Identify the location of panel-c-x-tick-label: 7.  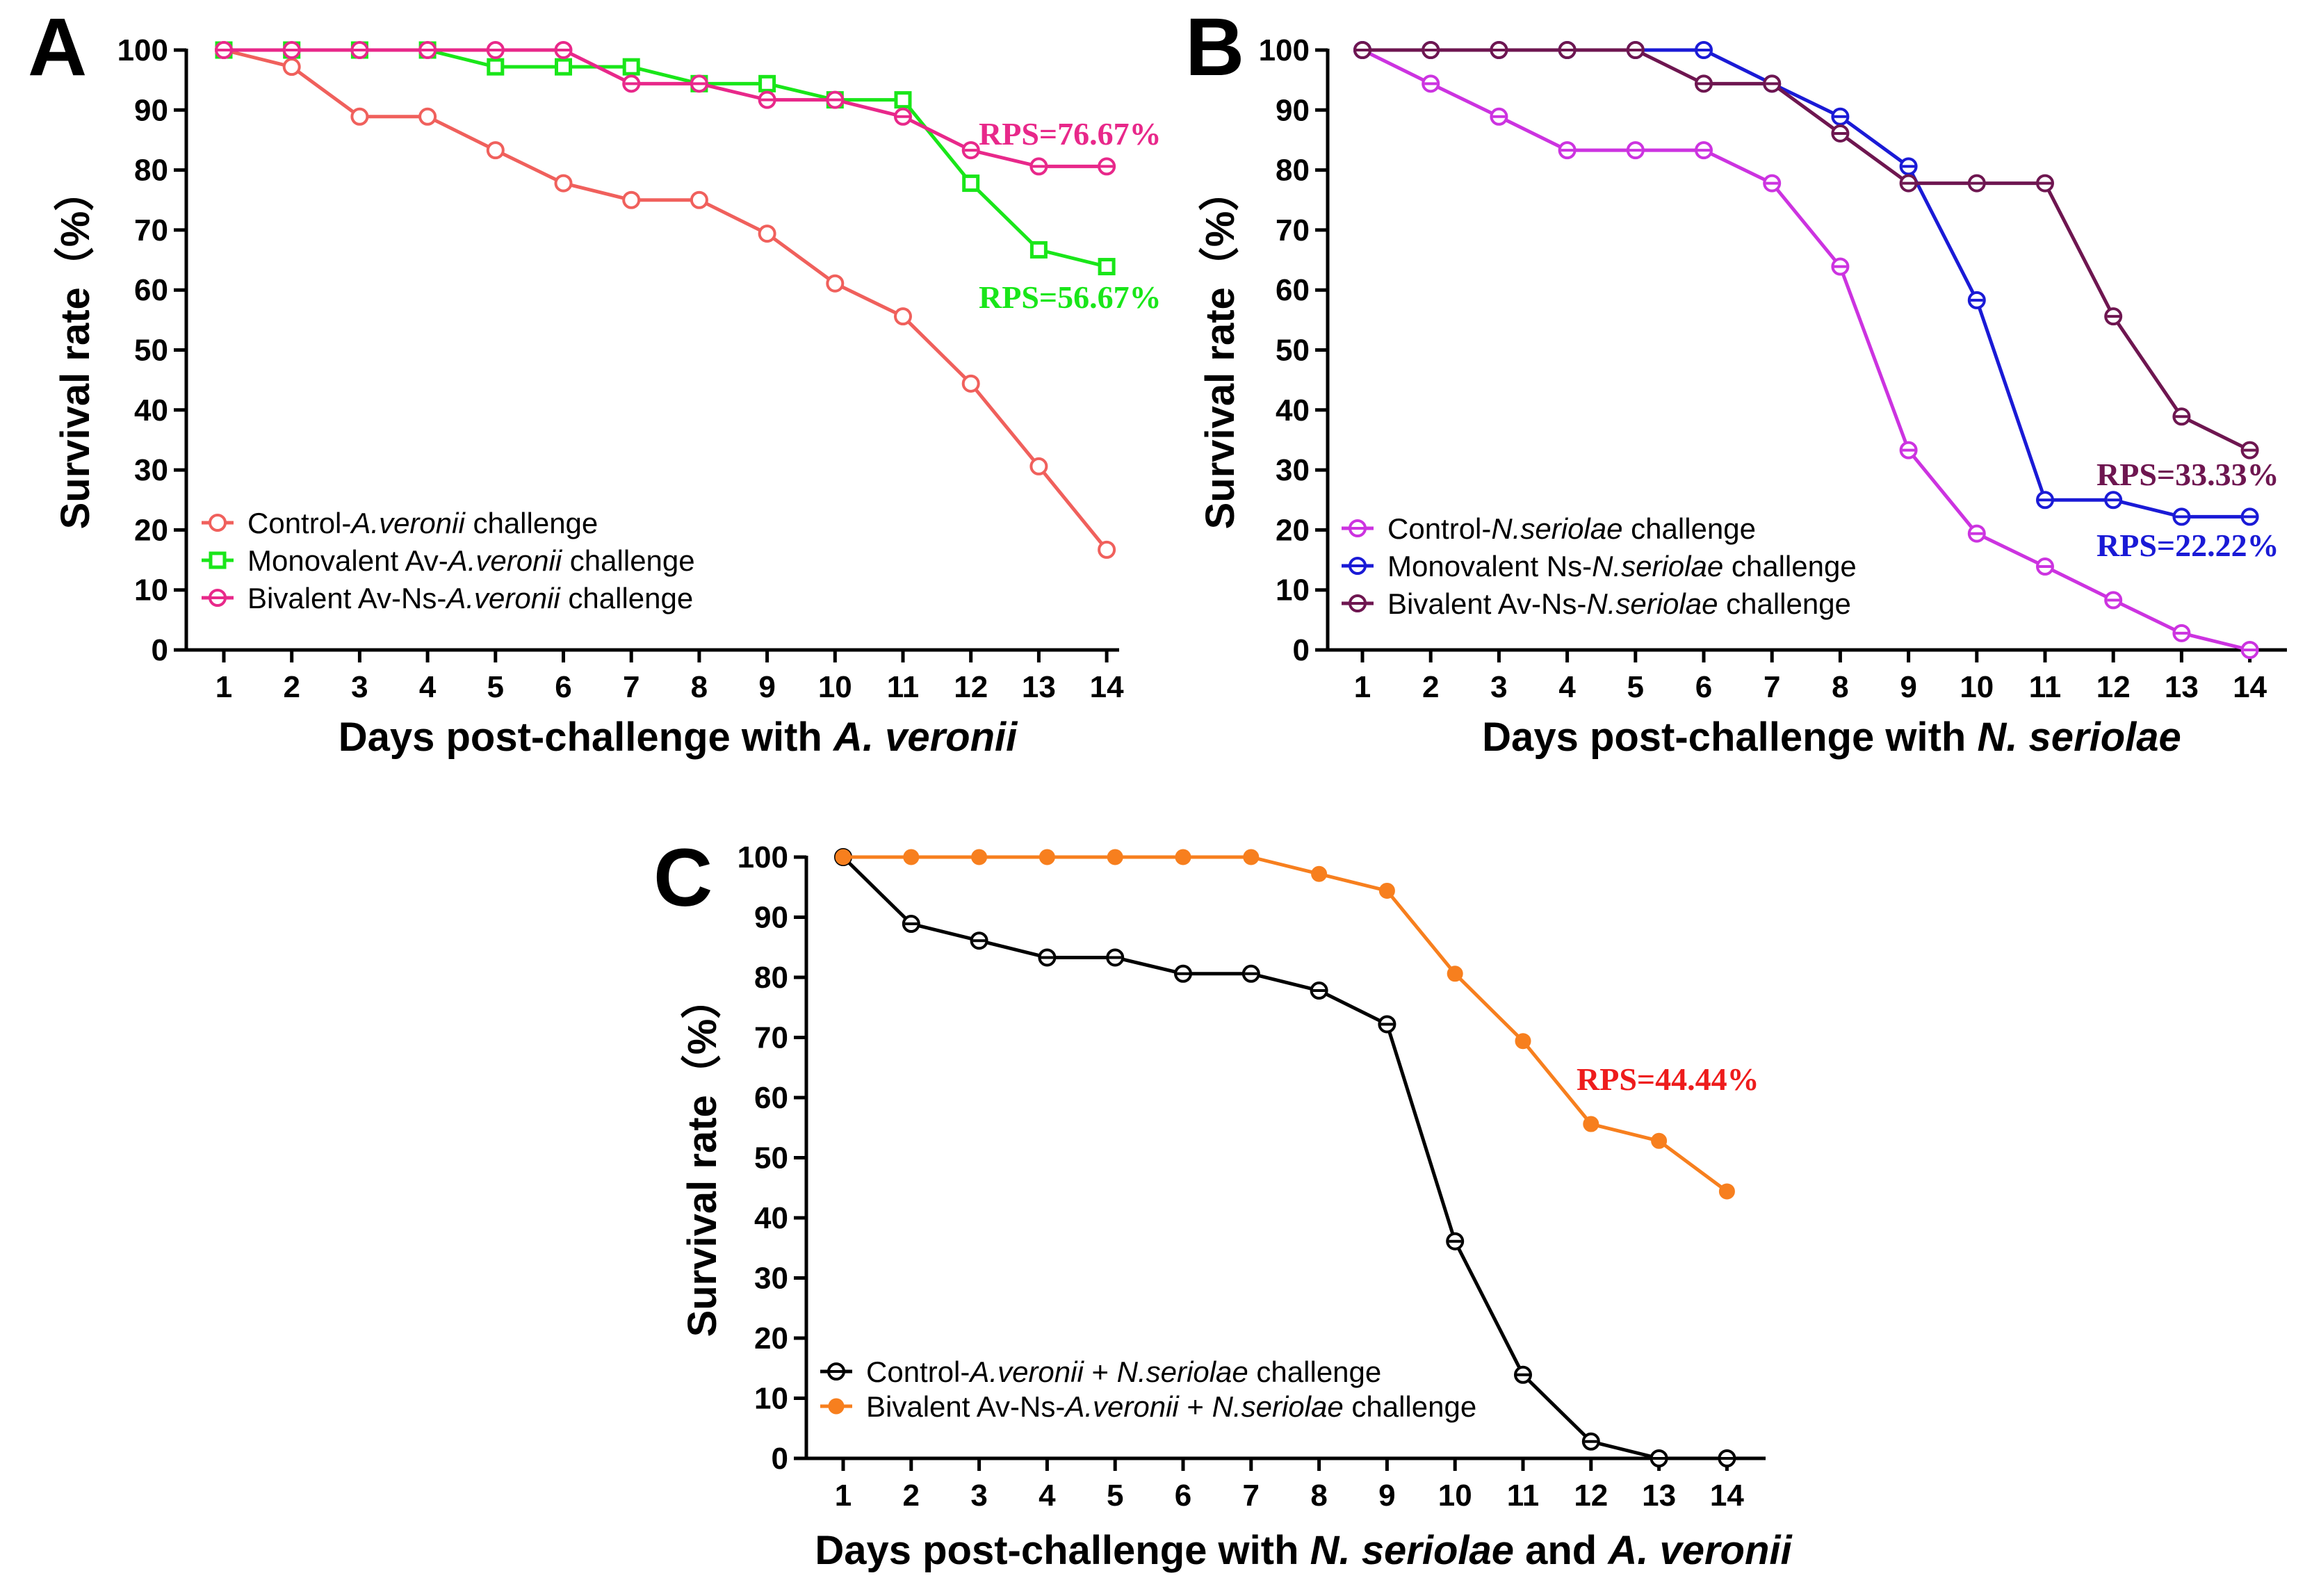
(1252, 1496).